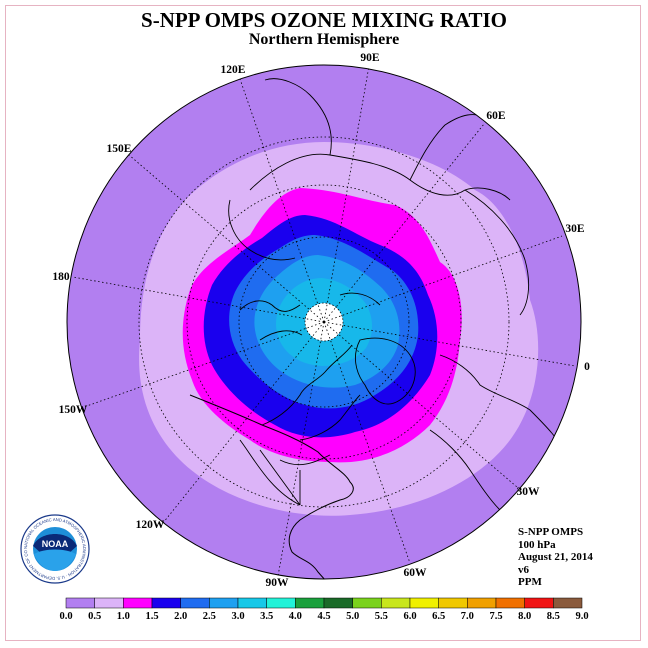 The height and width of the screenshot is (648, 648). What do you see at coordinates (370, 58) in the screenshot?
I see `lon-label-90e: 90E` at bounding box center [370, 58].